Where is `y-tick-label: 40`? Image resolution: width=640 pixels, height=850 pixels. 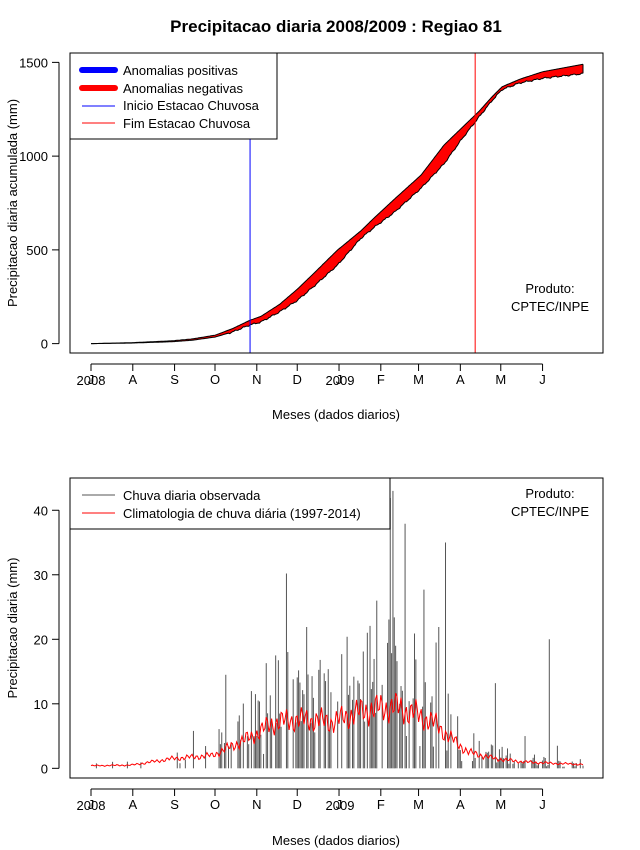 y-tick-label: 40 is located at coordinates (41, 510).